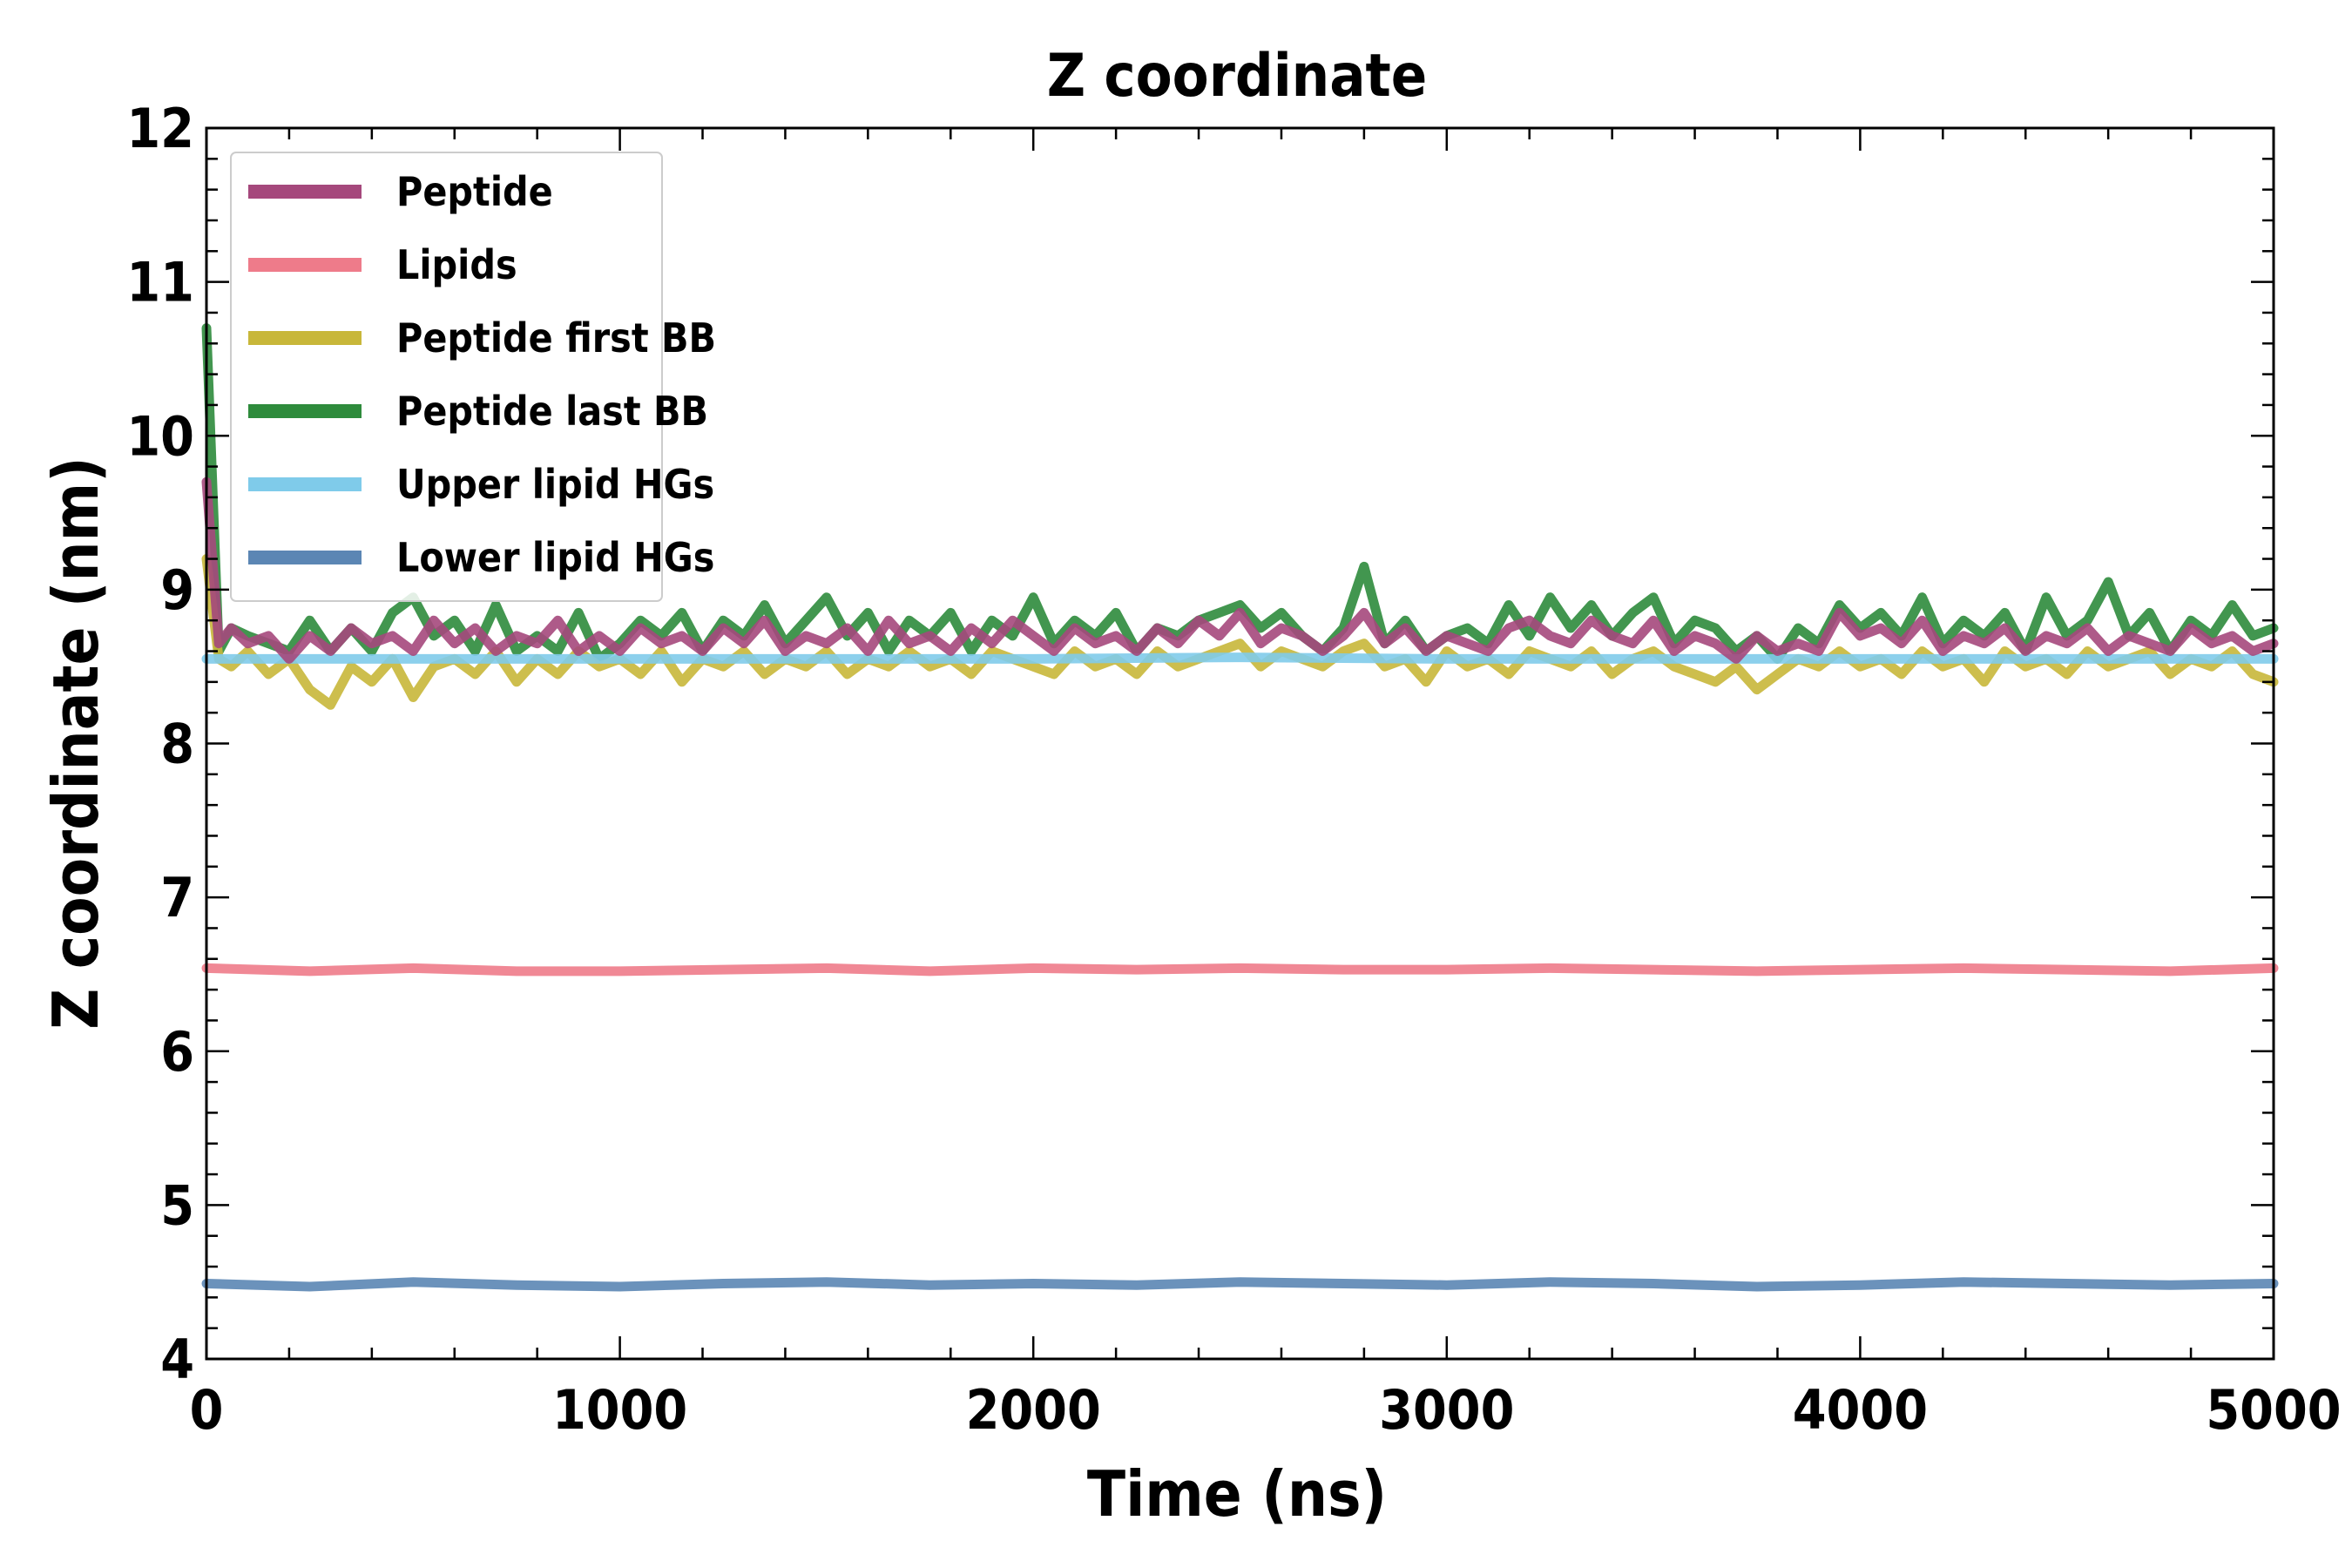 Image resolution: width=2352 pixels, height=1568 pixels. Describe the element at coordinates (555, 557) in the screenshot. I see `legend-label: Lower lipid HGs` at that location.